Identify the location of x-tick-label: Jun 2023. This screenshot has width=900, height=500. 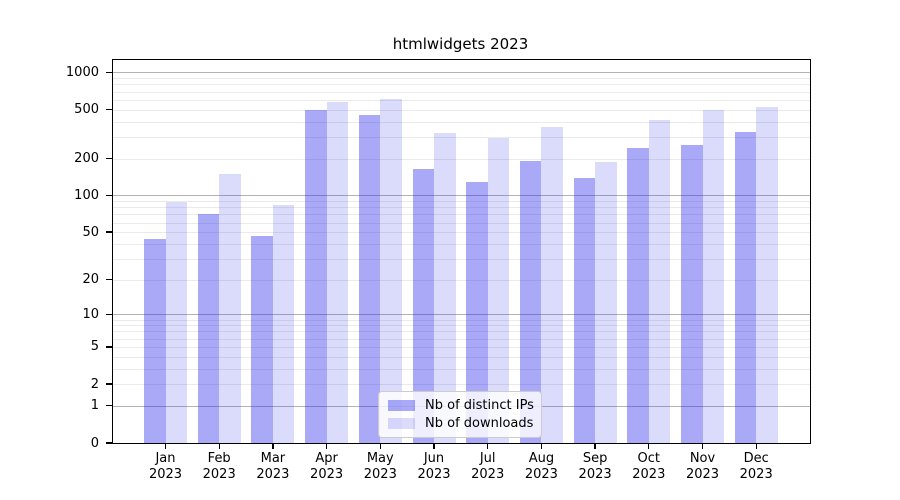
(434, 466).